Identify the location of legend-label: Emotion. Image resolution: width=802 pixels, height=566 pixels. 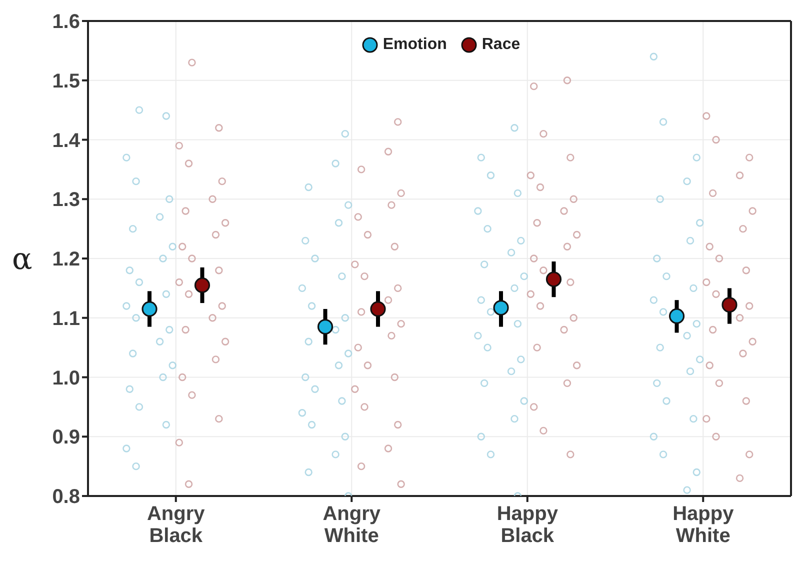
(414, 45).